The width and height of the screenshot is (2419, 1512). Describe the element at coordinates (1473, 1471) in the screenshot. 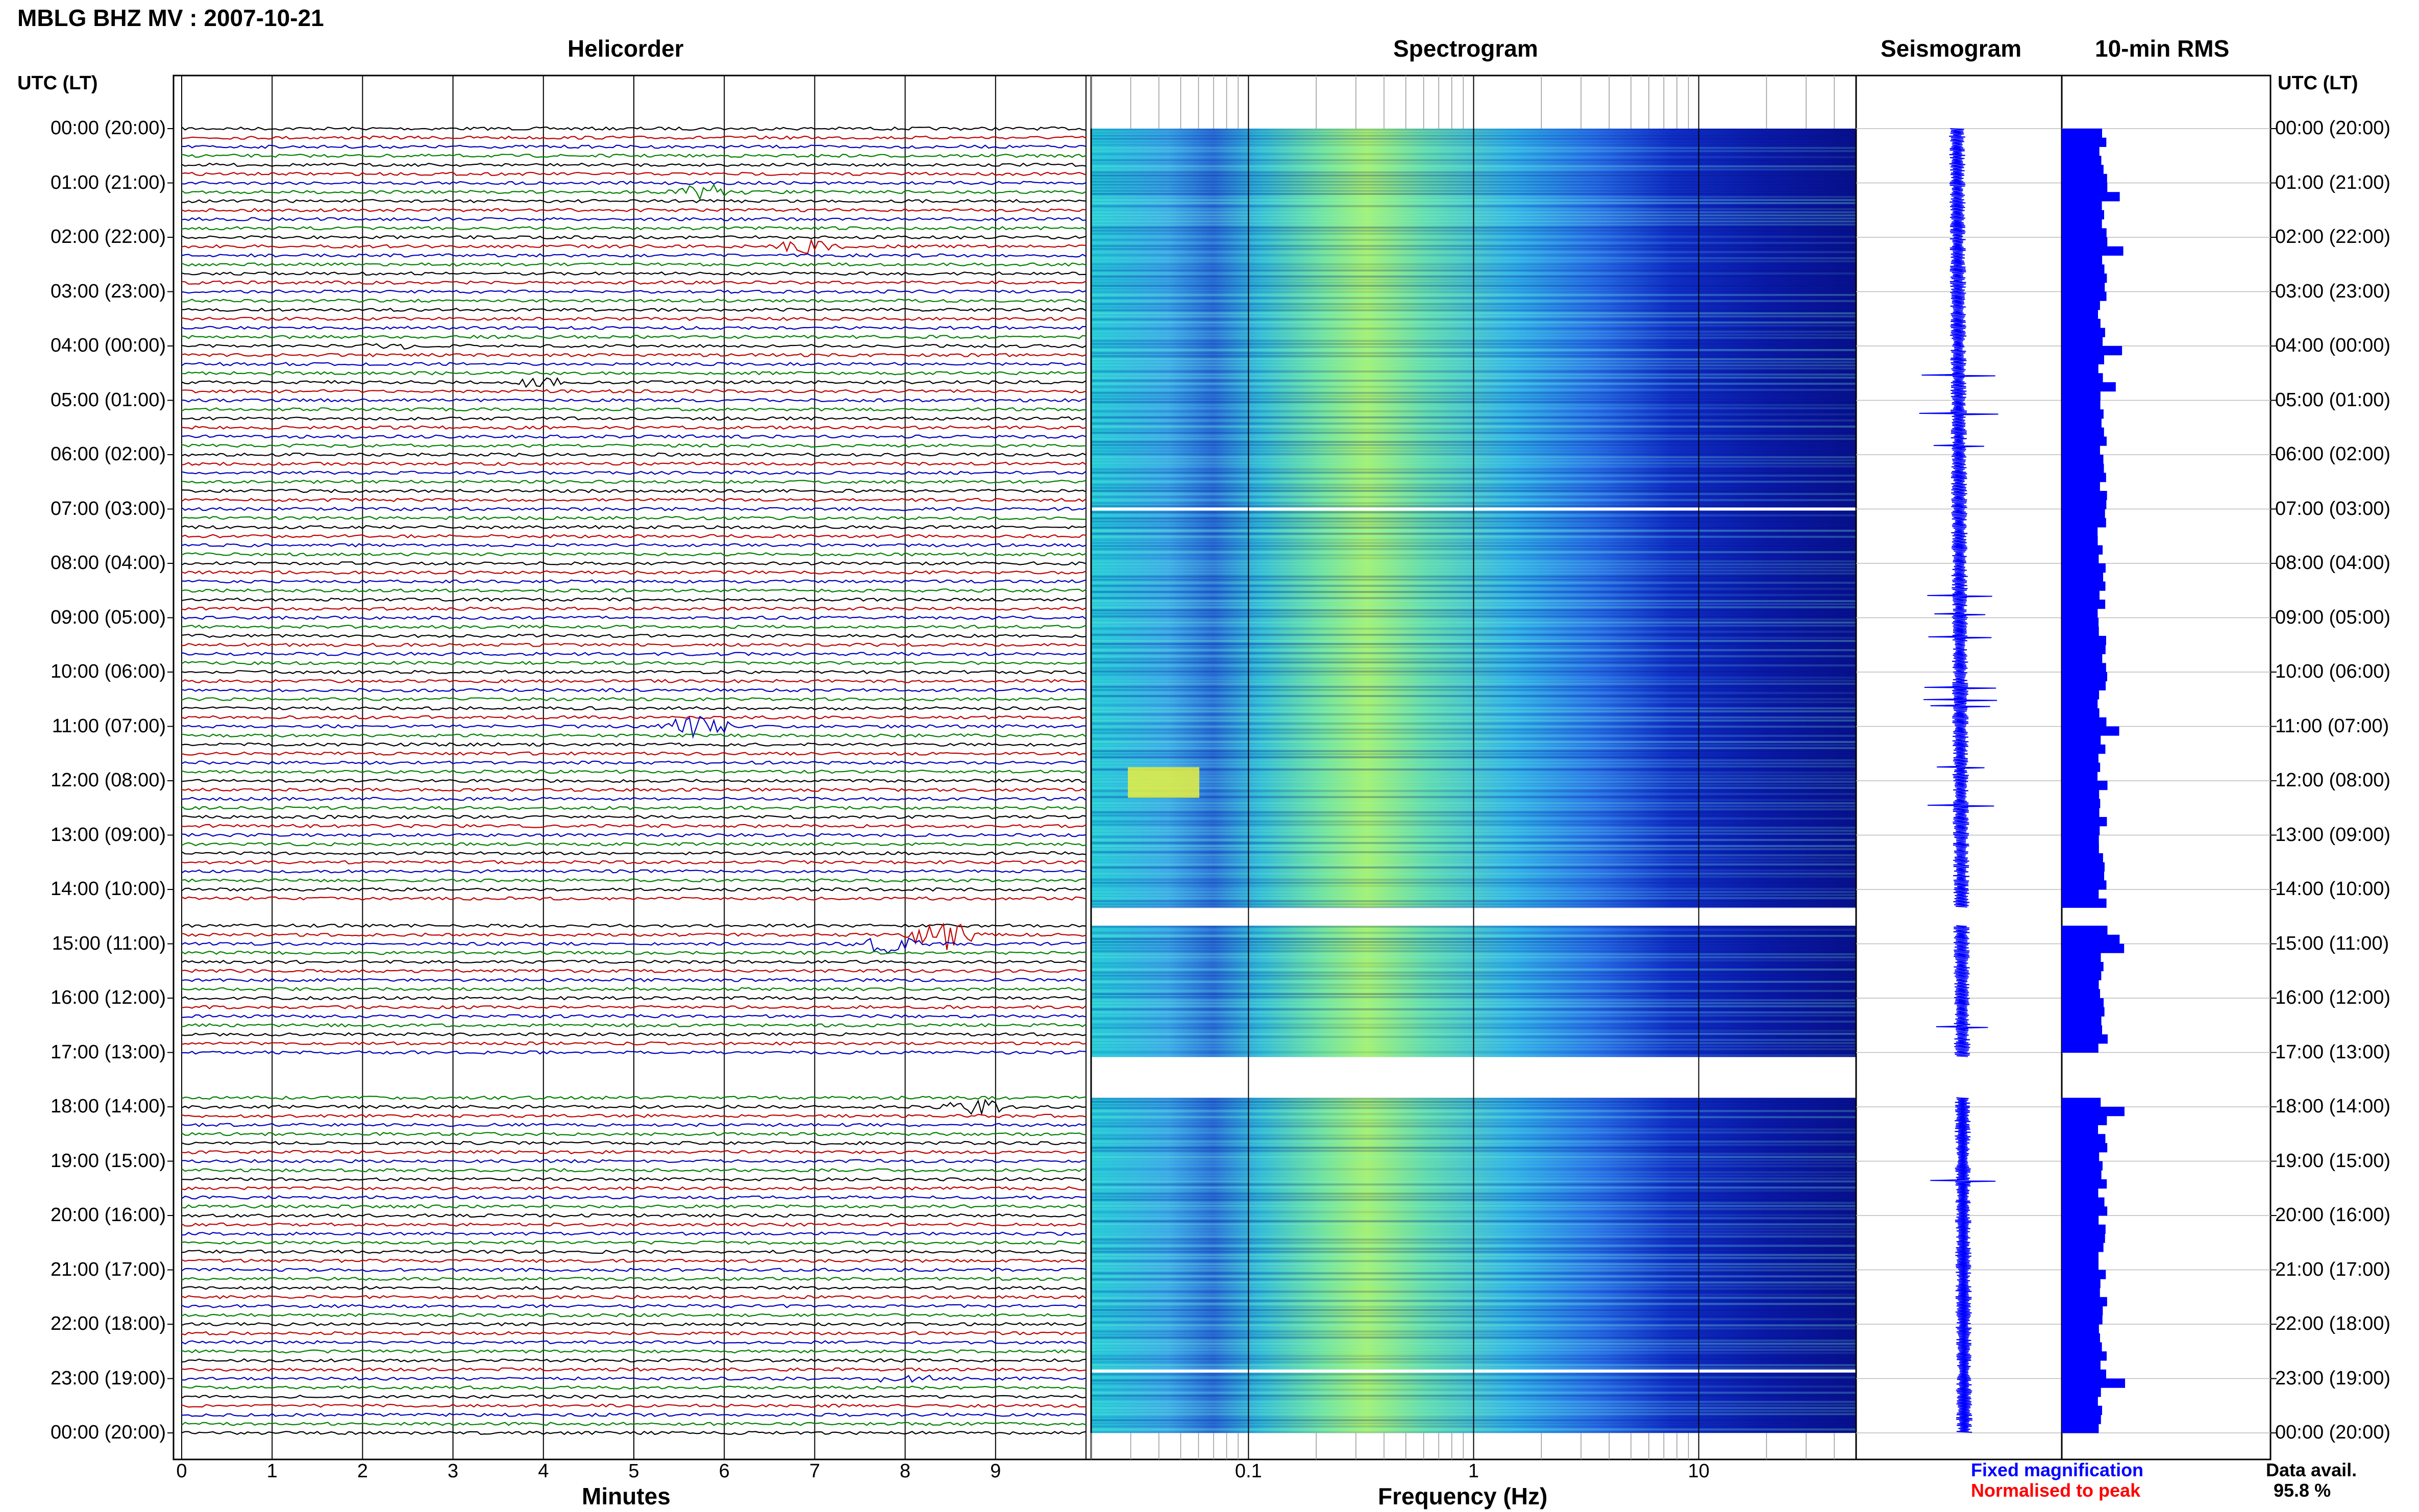

I see `frequency-tick-label: 1` at that location.